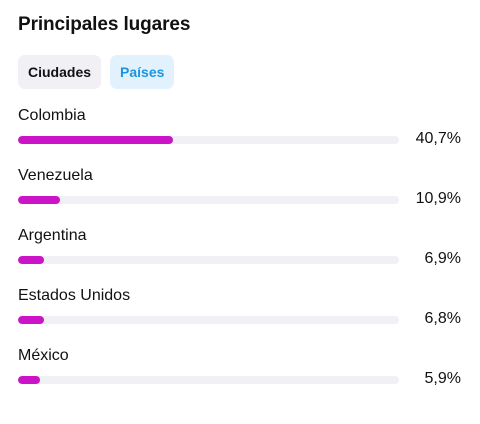 The width and height of the screenshot is (480, 424). What do you see at coordinates (74, 295) in the screenshot?
I see `place-name: Estados Unidos` at bounding box center [74, 295].